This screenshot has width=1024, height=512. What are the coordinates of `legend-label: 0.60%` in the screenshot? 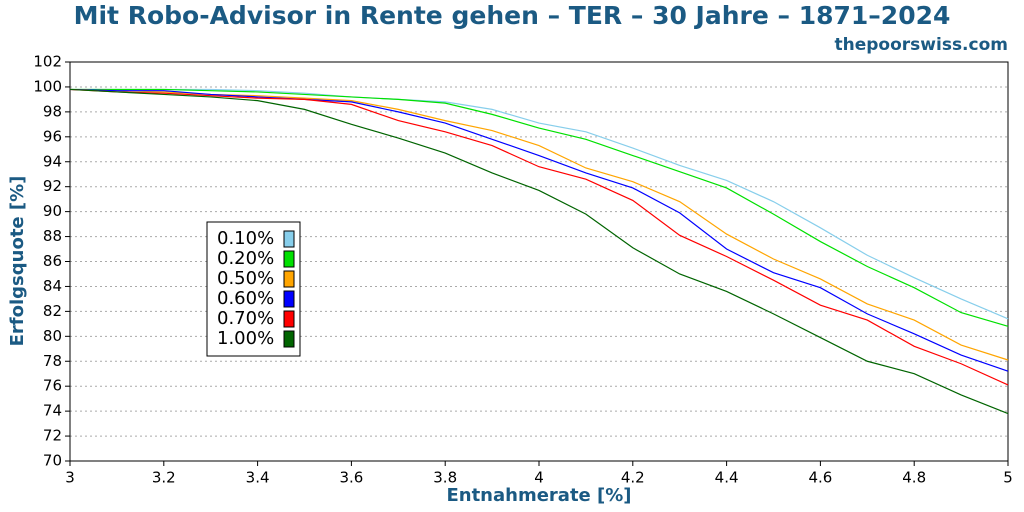 It's located at (245, 298).